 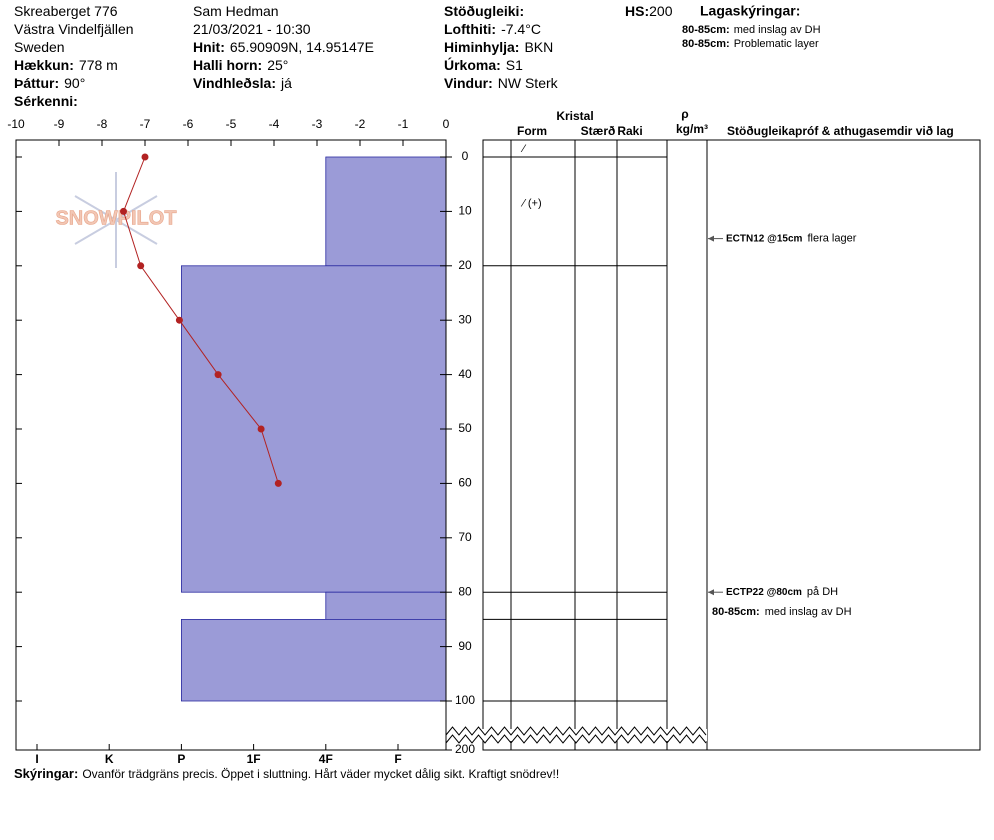 What do you see at coordinates (109, 759) in the screenshot?
I see `hardness-label: K` at bounding box center [109, 759].